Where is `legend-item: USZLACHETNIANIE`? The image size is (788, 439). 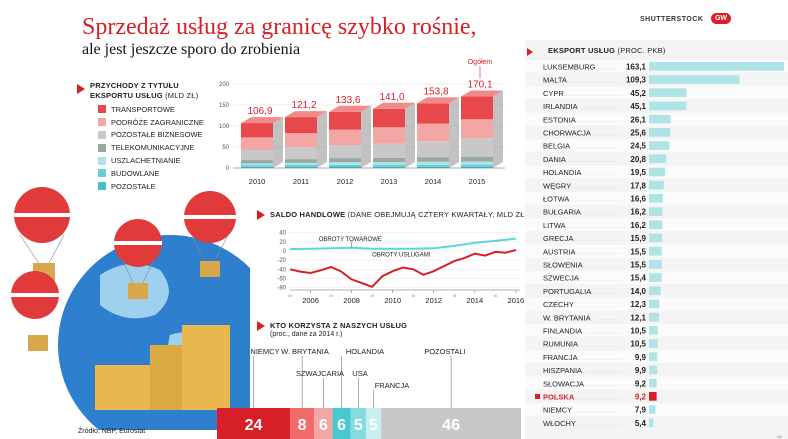 legend-item: USZLACHETNIANIE is located at coordinates (151, 160).